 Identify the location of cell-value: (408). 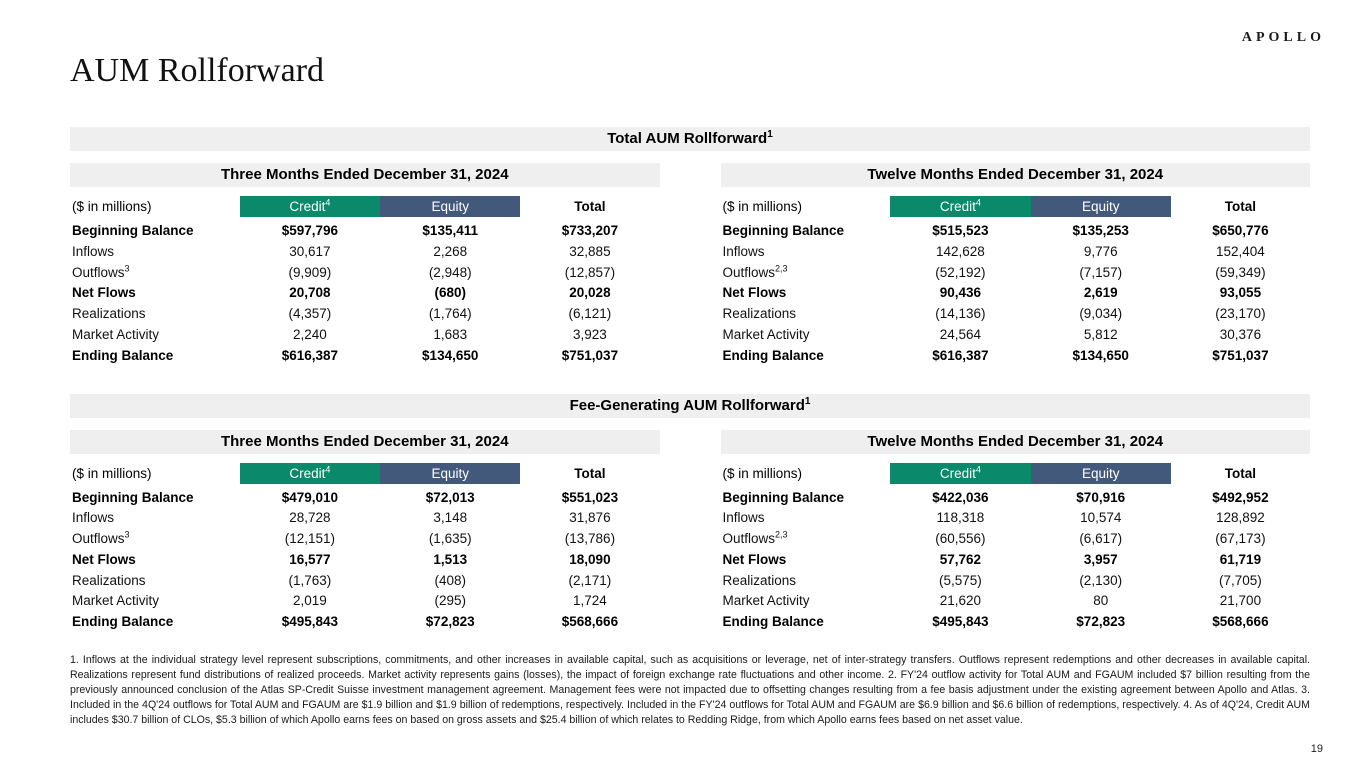
(450, 580).